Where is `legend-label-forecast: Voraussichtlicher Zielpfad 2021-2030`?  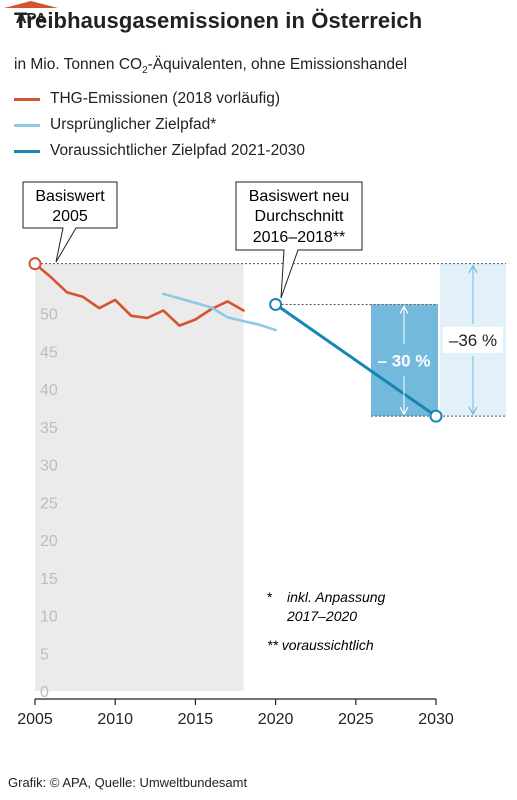
legend-label-forecast: Voraussichtlicher Zielpfad 2021-2030 is located at coordinates (178, 150).